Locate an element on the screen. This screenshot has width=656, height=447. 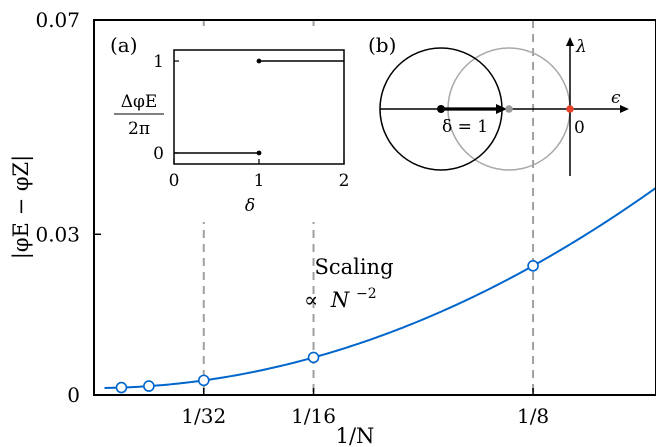
y-axis-label: |φE − φZ| is located at coordinates (21, 207).